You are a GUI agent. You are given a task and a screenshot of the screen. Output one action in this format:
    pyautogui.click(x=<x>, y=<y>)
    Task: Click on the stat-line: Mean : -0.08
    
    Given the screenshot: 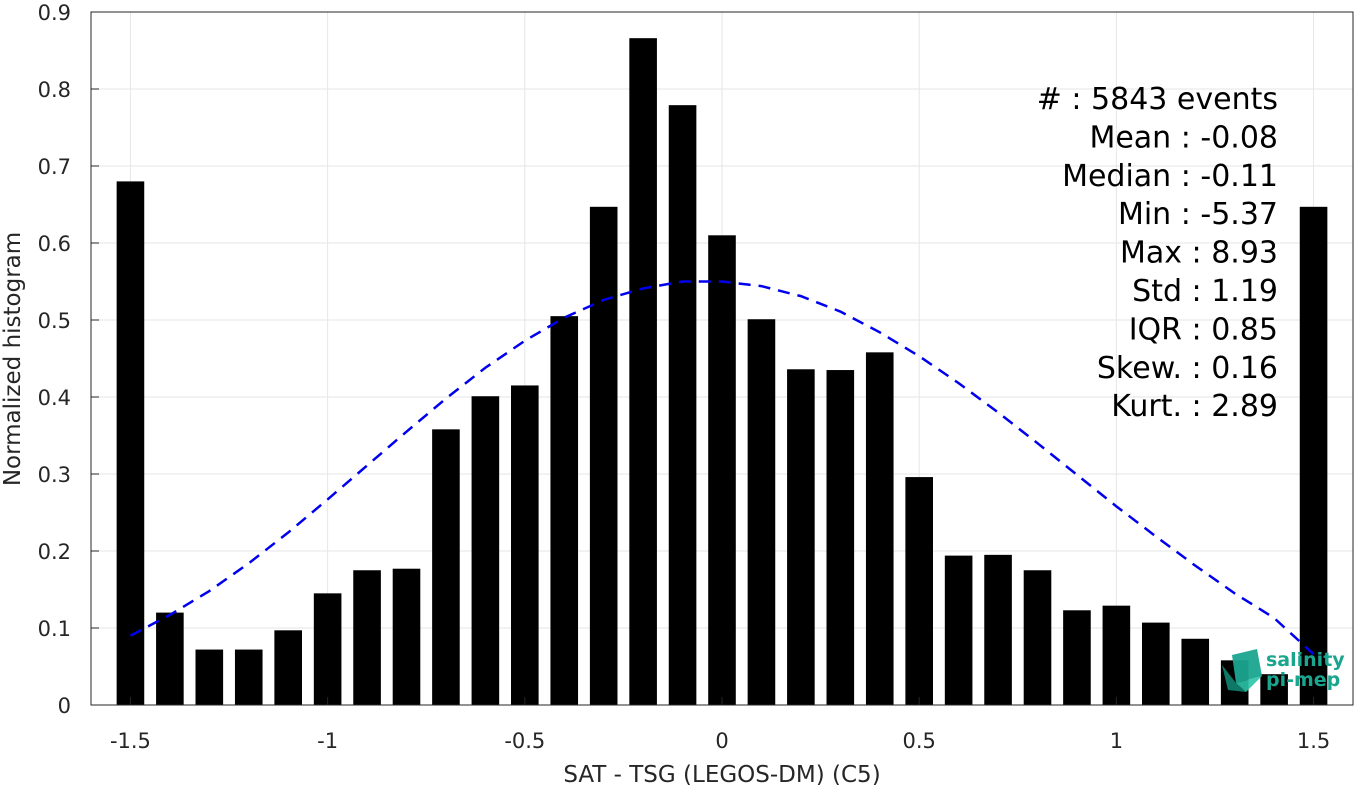 What is the action you would take?
    pyautogui.click(x=1183, y=137)
    